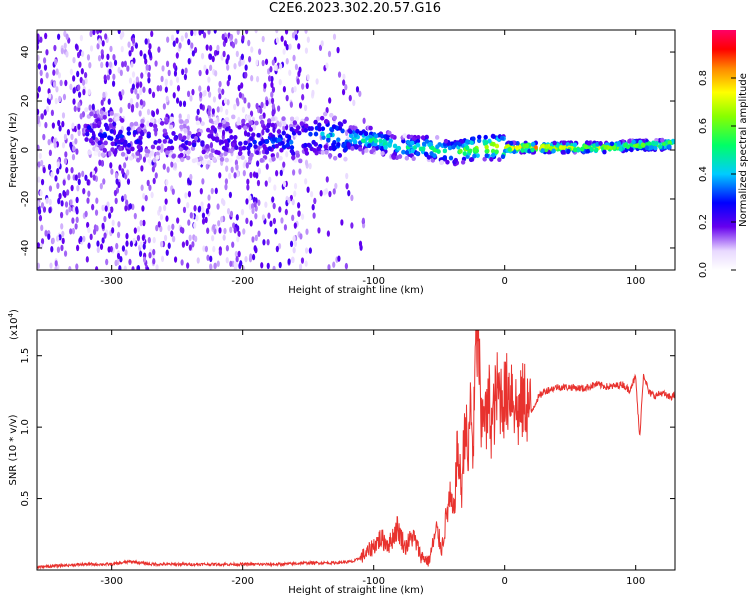  Describe the element at coordinates (355, 8) in the screenshot. I see `chart-title: C2E6.2023.302.20.57.G16` at that location.